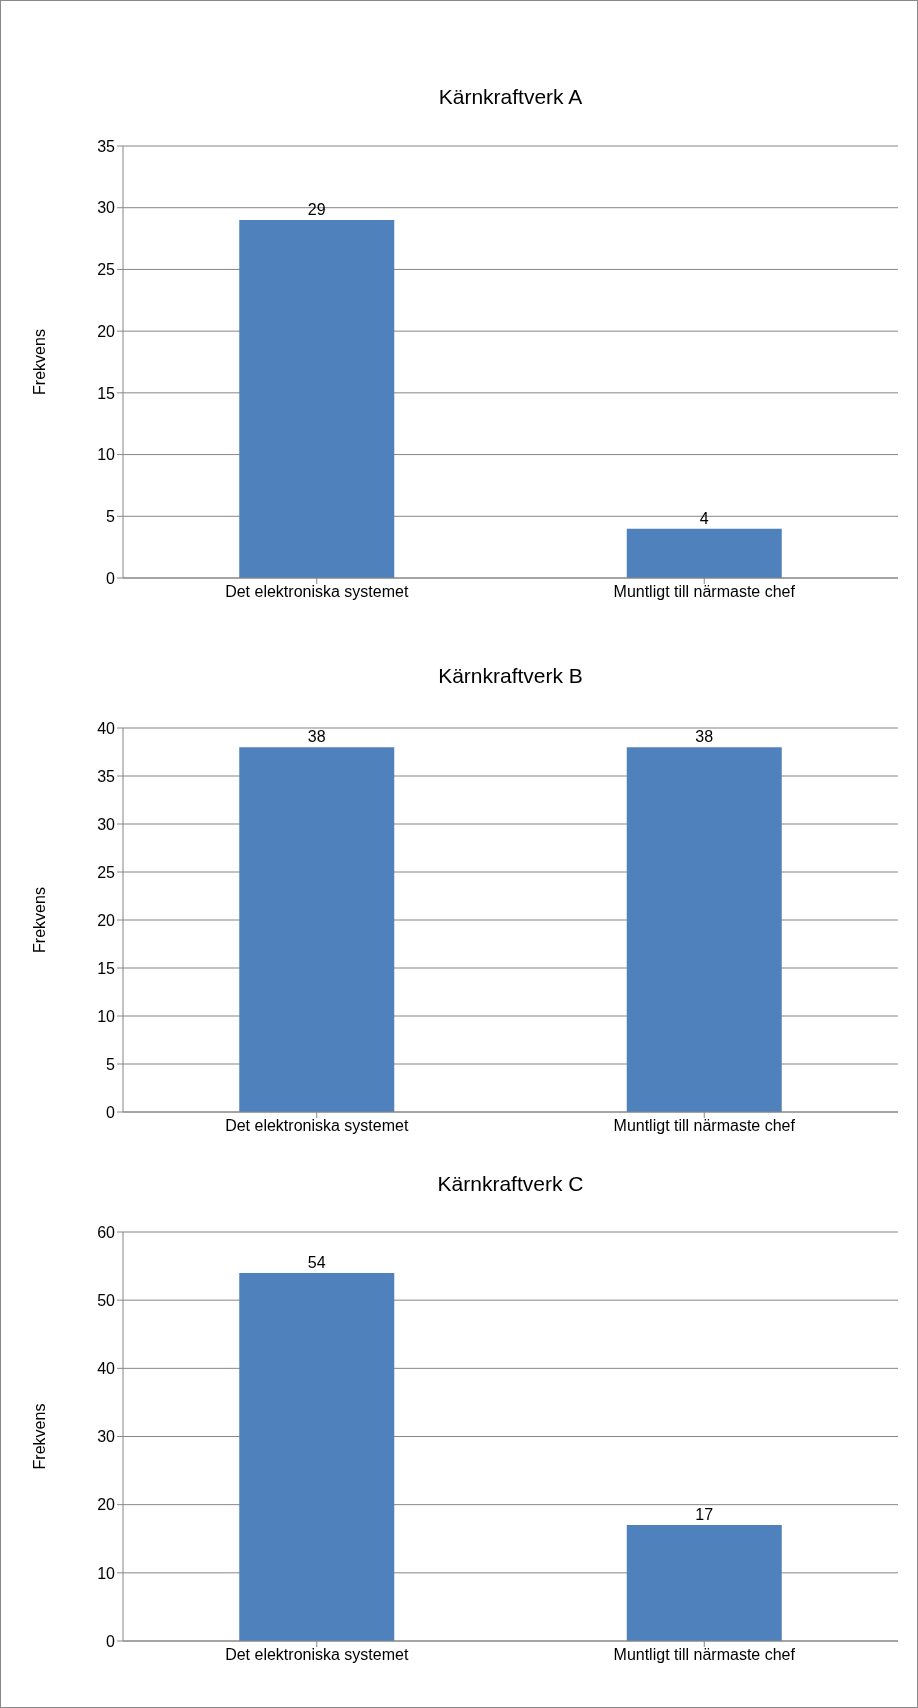  Describe the element at coordinates (704, 1515) in the screenshot. I see `data-label: 17` at that location.